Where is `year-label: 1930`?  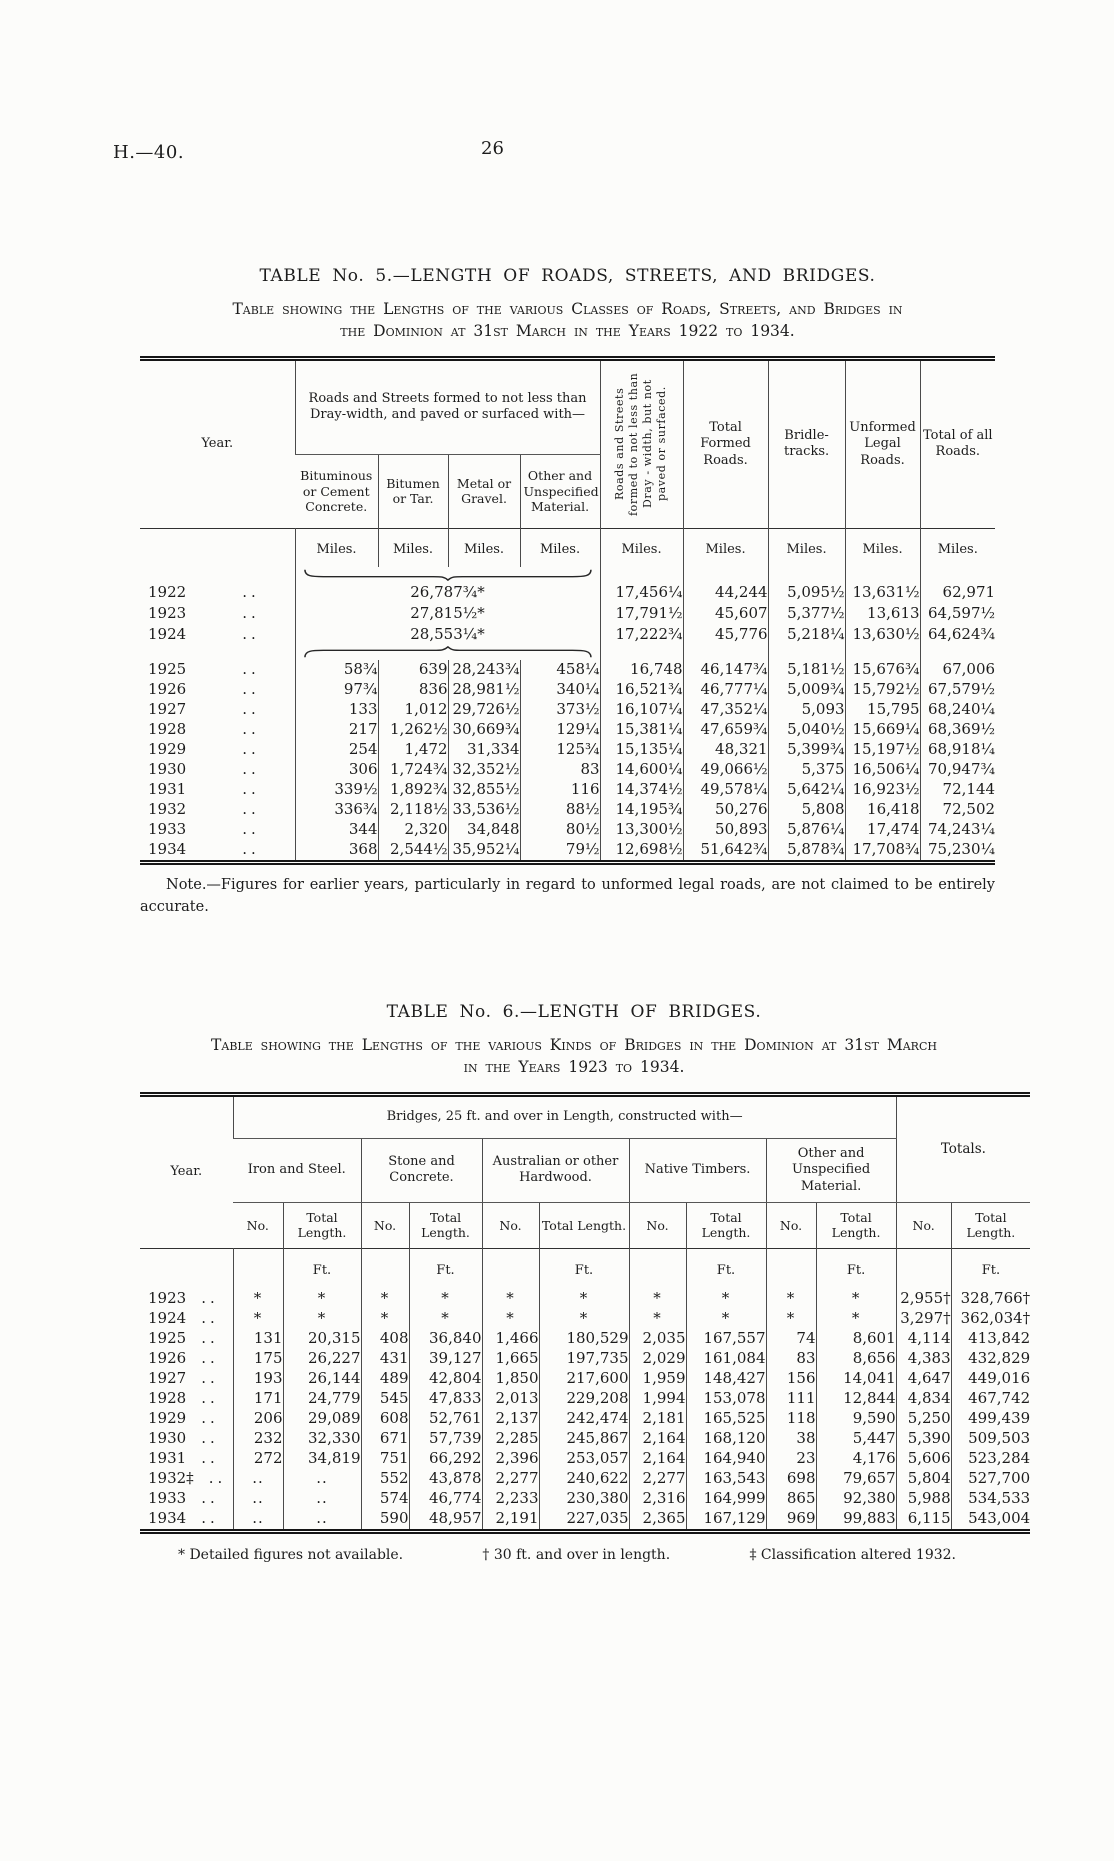 year-label: 1930 is located at coordinates (167, 1438).